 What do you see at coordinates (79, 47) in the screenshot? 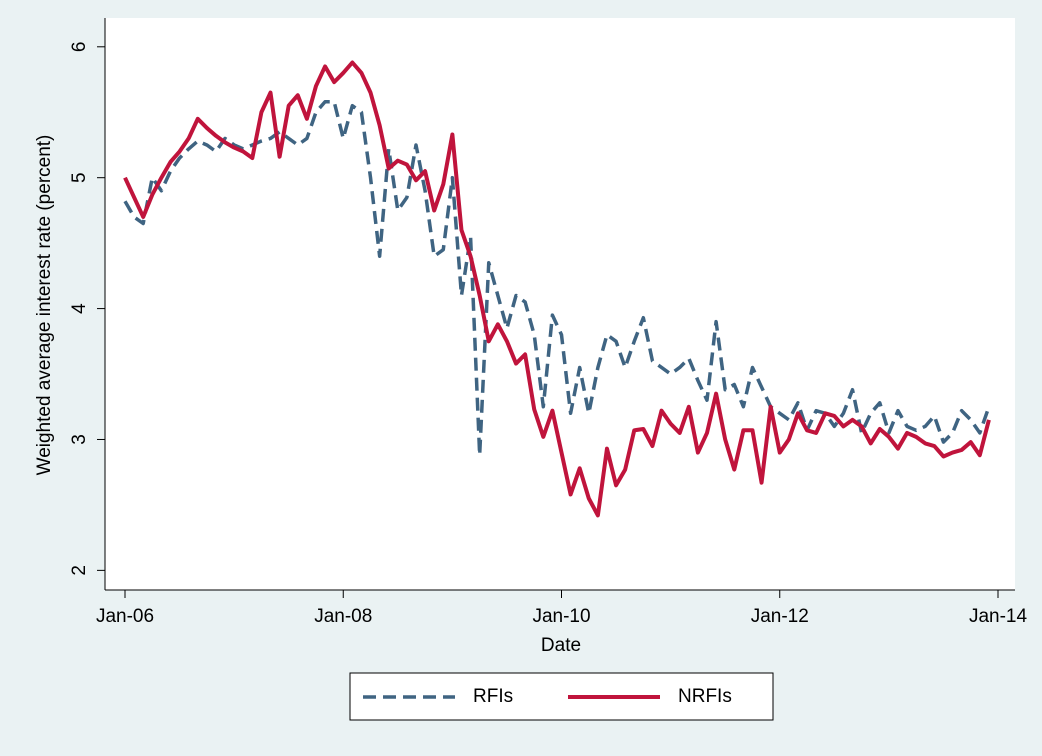
I see `y-tick-label: 6` at bounding box center [79, 47].